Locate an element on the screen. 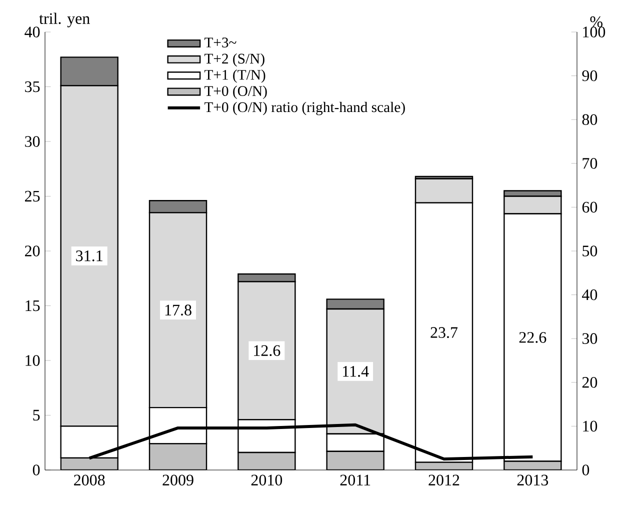 This screenshot has height=514, width=636. x-tick-label: 2010 is located at coordinates (266, 480).